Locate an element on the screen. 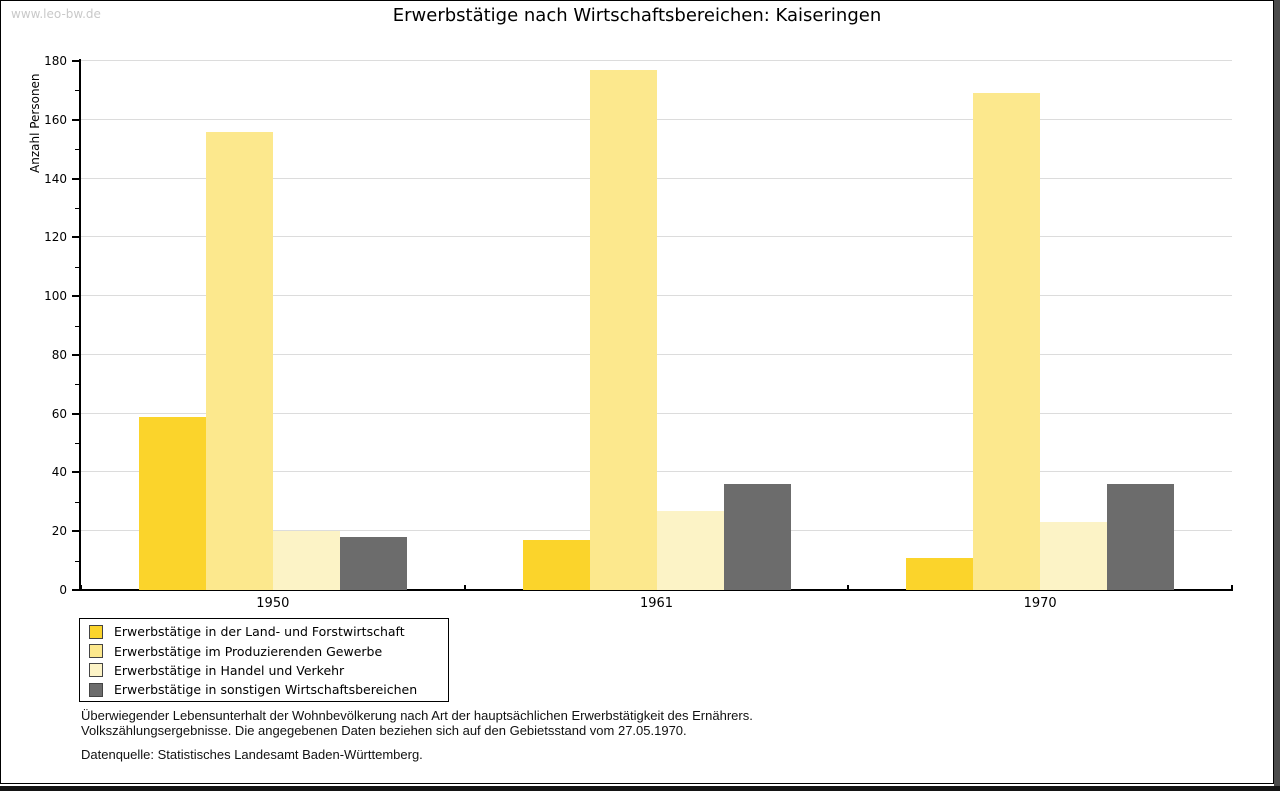  y-tick-label-100: 100 is located at coordinates (55, 296).